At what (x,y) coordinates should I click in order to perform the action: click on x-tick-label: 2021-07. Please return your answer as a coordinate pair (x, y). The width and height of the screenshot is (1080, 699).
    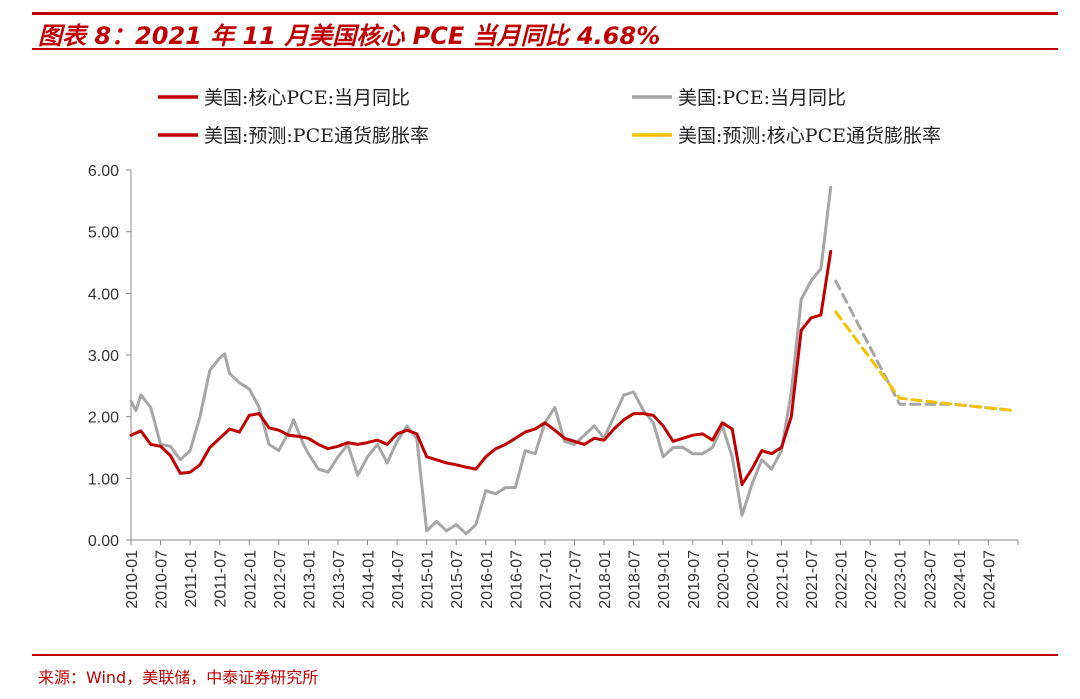
    Looking at the image, I should click on (812, 579).